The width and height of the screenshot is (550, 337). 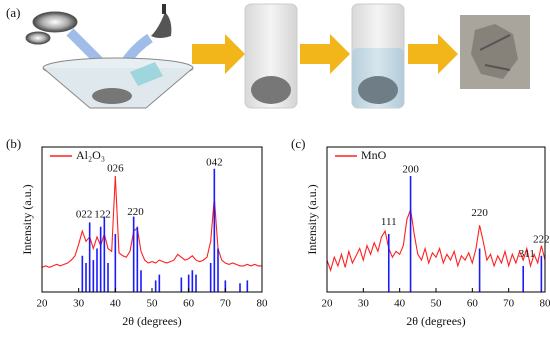 I want to click on peak-label: 026, so click(x=115, y=168).